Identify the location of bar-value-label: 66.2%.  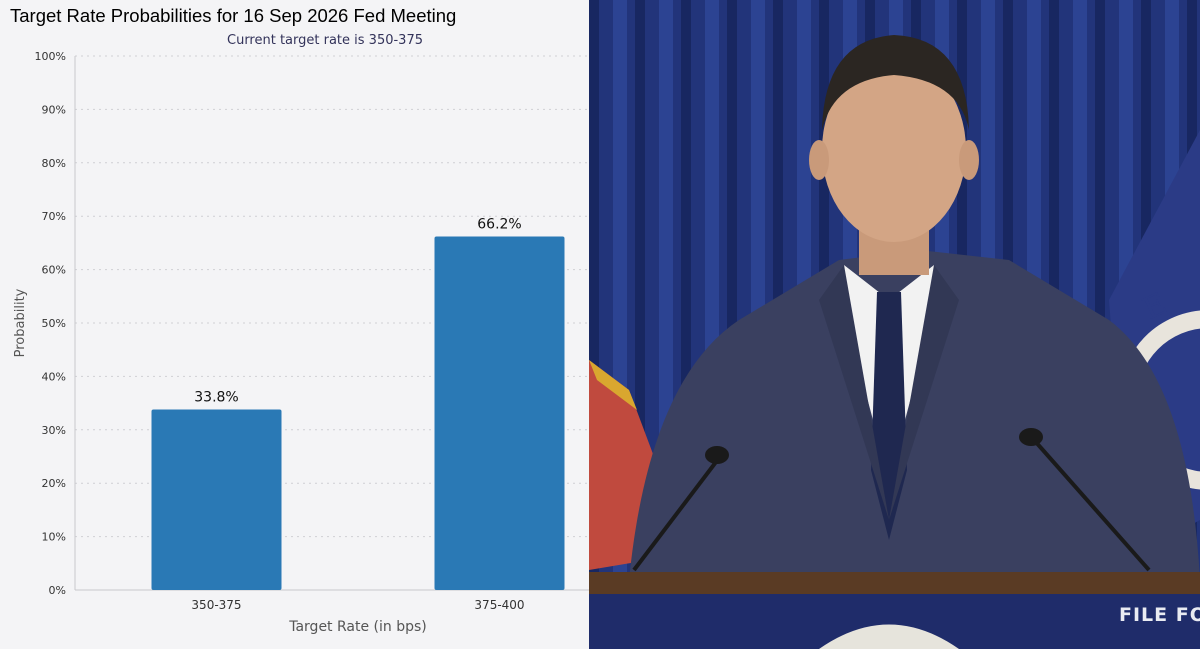
(499, 224).